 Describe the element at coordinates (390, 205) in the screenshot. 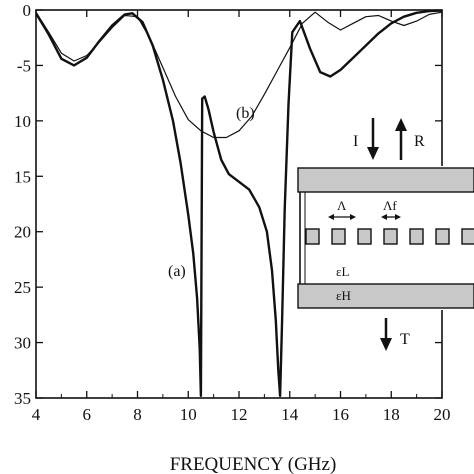

I see `offset-label: Λf` at that location.